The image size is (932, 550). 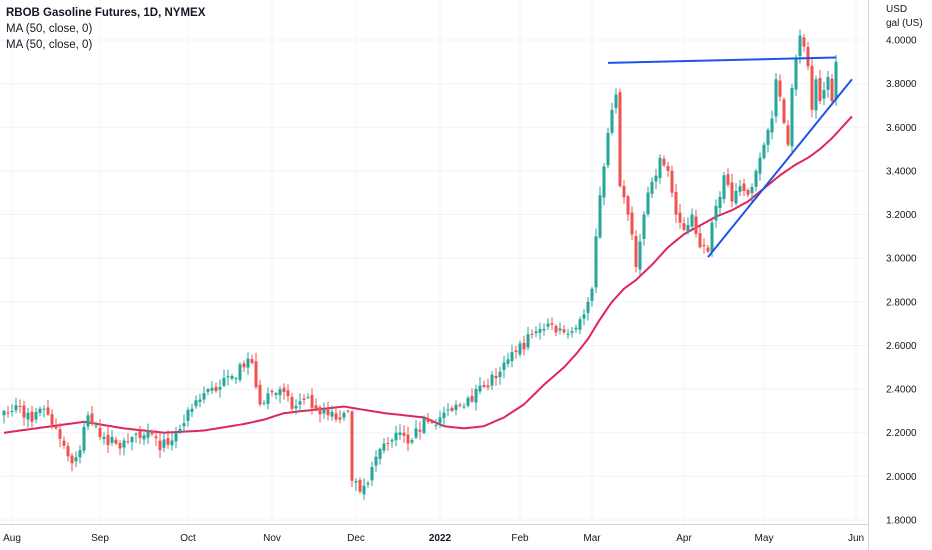 What do you see at coordinates (440, 538) in the screenshot?
I see `x-tick-label: 2022` at bounding box center [440, 538].